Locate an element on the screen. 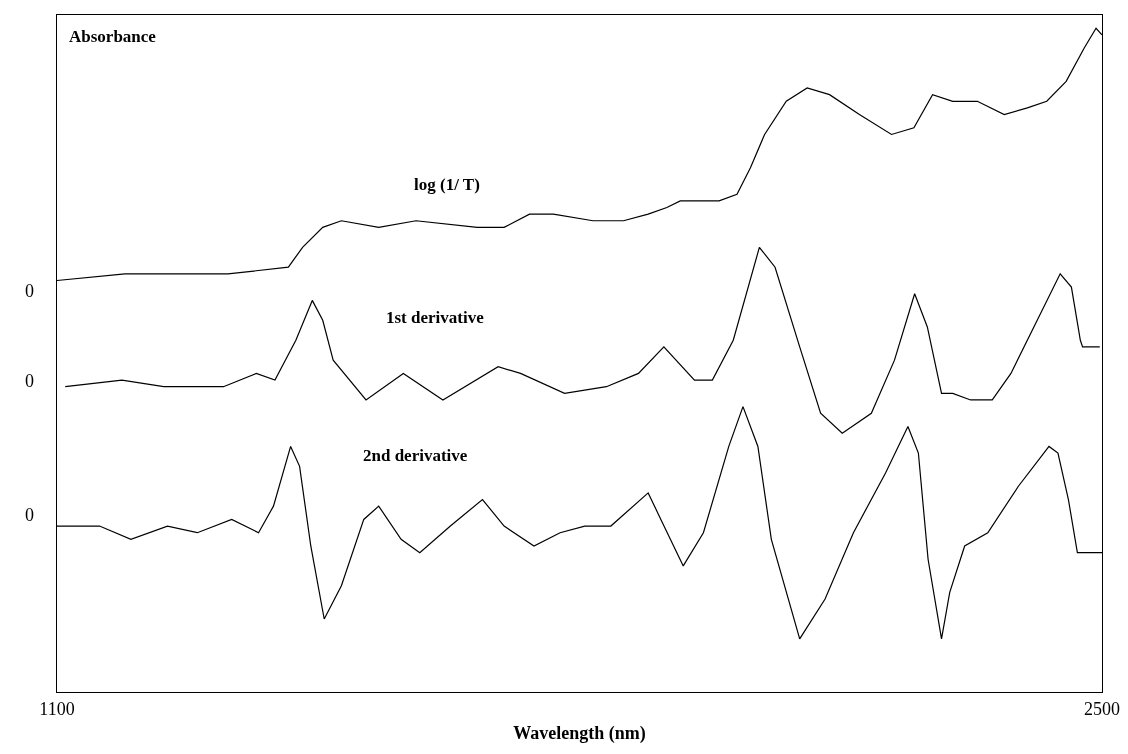  series-label: log (1/ T) is located at coordinates (447, 184).